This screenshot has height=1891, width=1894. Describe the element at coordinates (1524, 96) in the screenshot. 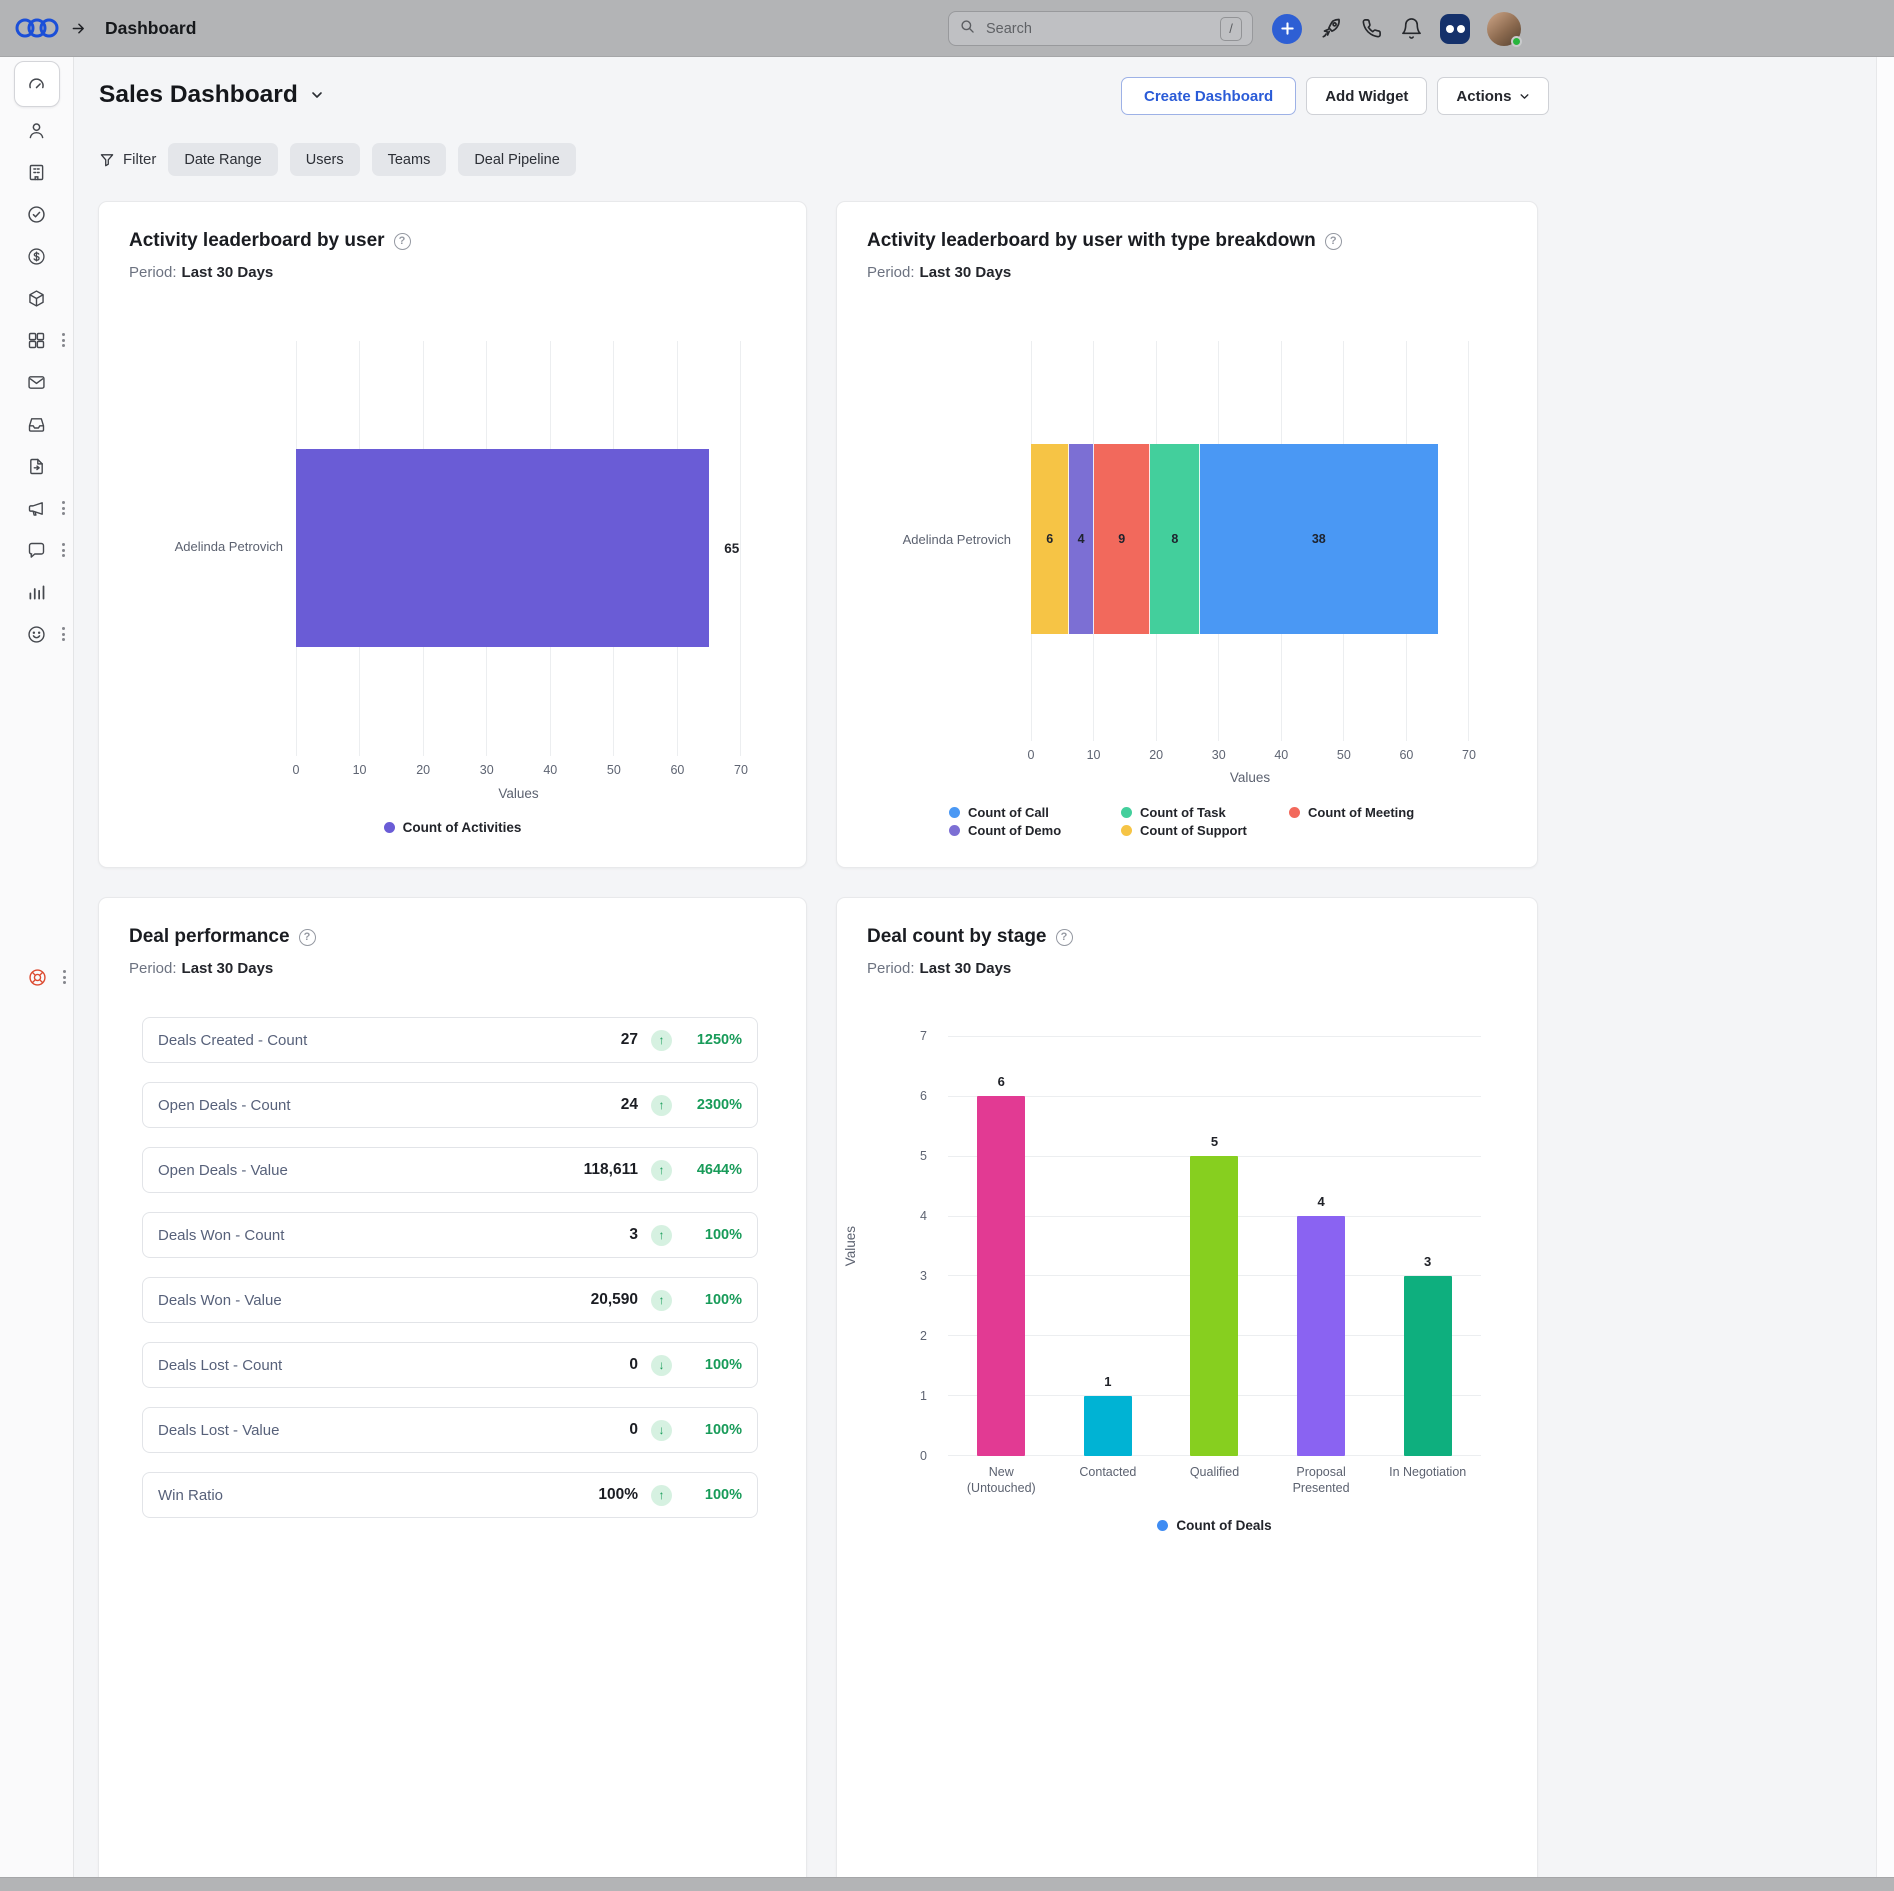

I see `chevron-down-icon` at that location.